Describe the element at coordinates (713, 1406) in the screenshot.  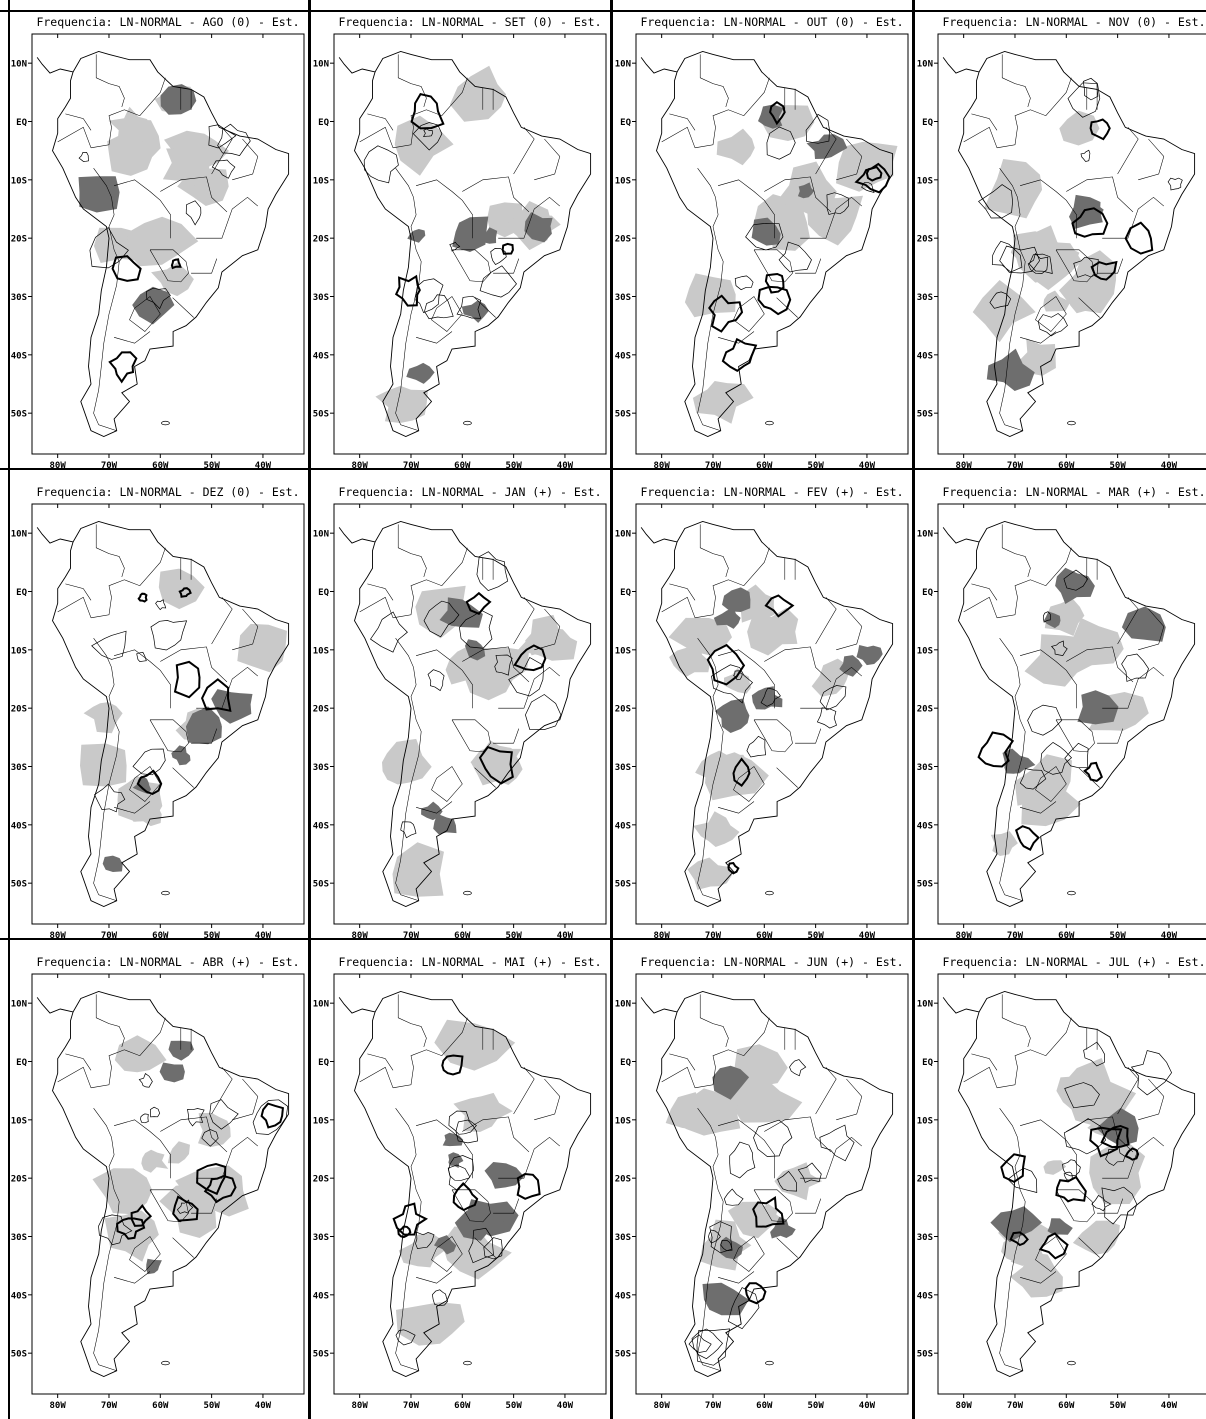
I see `lon-tick-label: 70W` at that location.